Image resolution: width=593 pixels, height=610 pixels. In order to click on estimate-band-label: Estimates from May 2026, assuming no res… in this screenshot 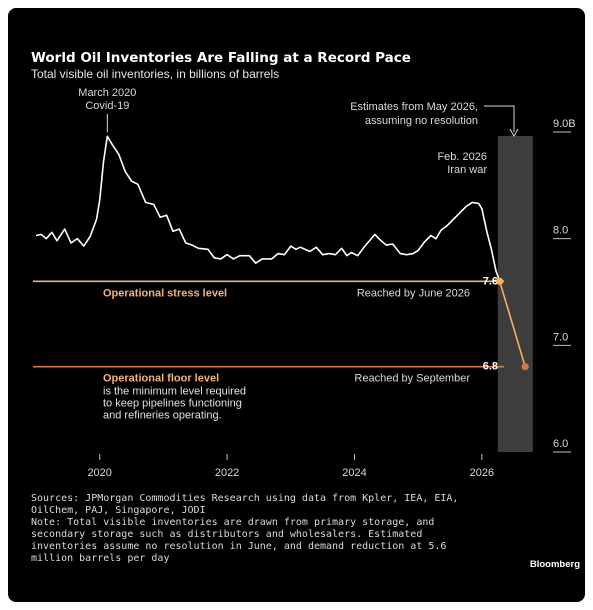, I will do `click(434, 119)`.